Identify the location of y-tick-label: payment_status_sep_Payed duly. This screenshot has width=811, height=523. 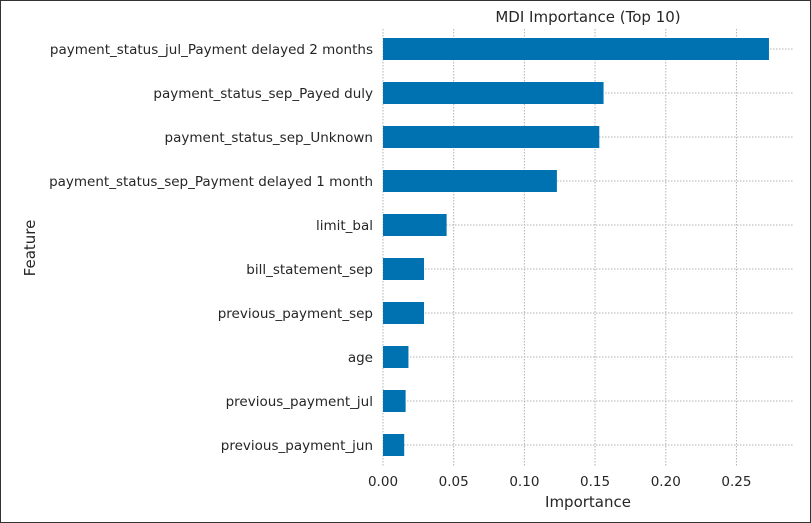
(263, 94).